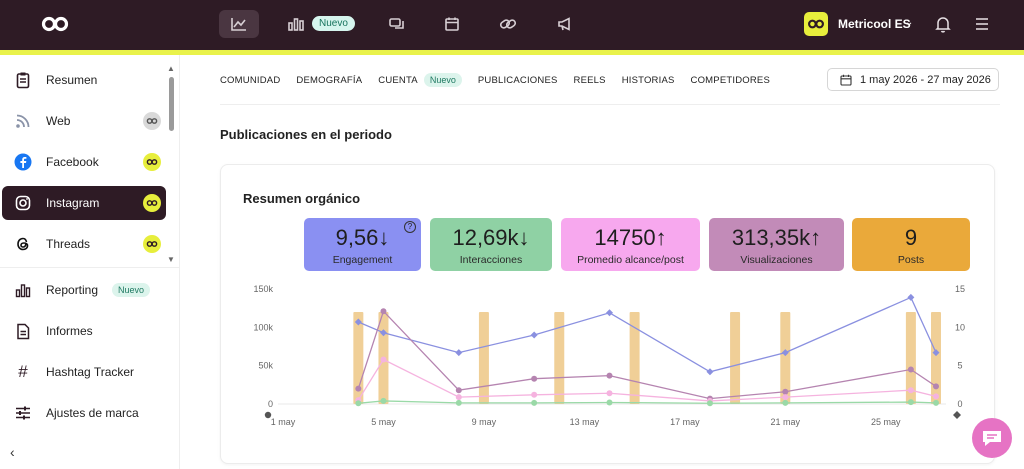 This screenshot has width=1024, height=469. Describe the element at coordinates (90, 372) in the screenshot. I see `sidebar-item-label: Hashtag Tracker` at that location.